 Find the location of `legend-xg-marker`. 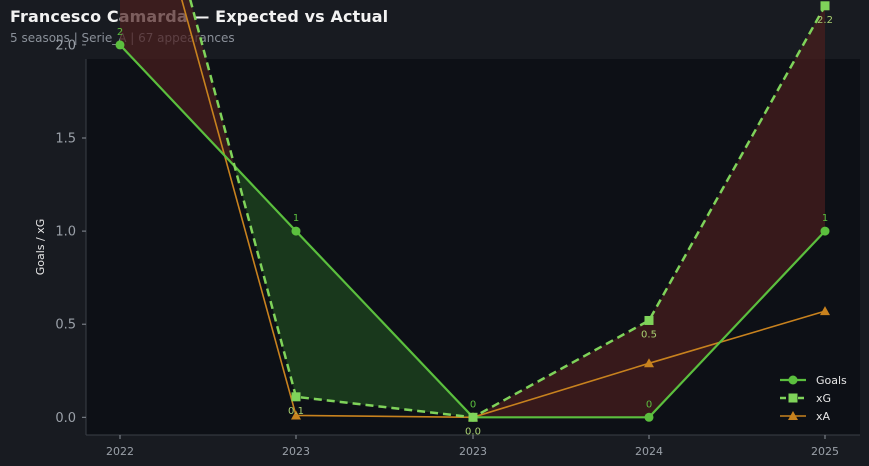

legend-xg-marker is located at coordinates (793, 398).